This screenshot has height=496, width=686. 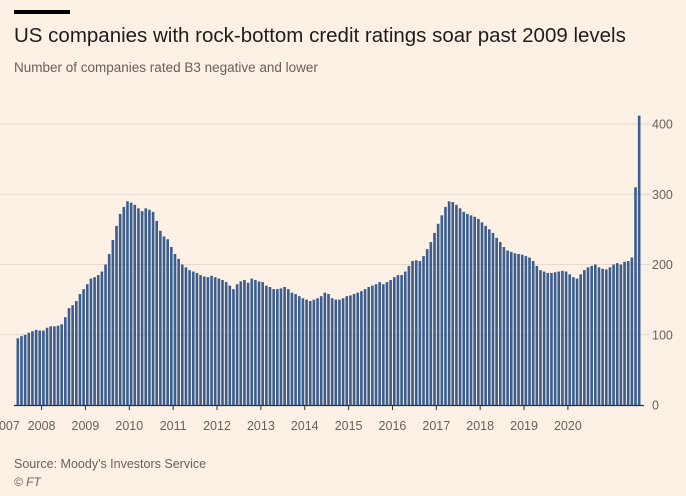 I want to click on x-tick-label: 2020, so click(x=568, y=426).